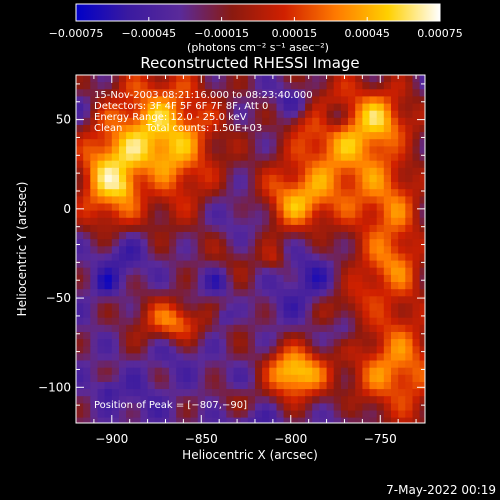 The width and height of the screenshot is (500, 500). Describe the element at coordinates (22, 249) in the screenshot. I see `y-axis-label: Heliocentric Y (arcsec)` at that location.